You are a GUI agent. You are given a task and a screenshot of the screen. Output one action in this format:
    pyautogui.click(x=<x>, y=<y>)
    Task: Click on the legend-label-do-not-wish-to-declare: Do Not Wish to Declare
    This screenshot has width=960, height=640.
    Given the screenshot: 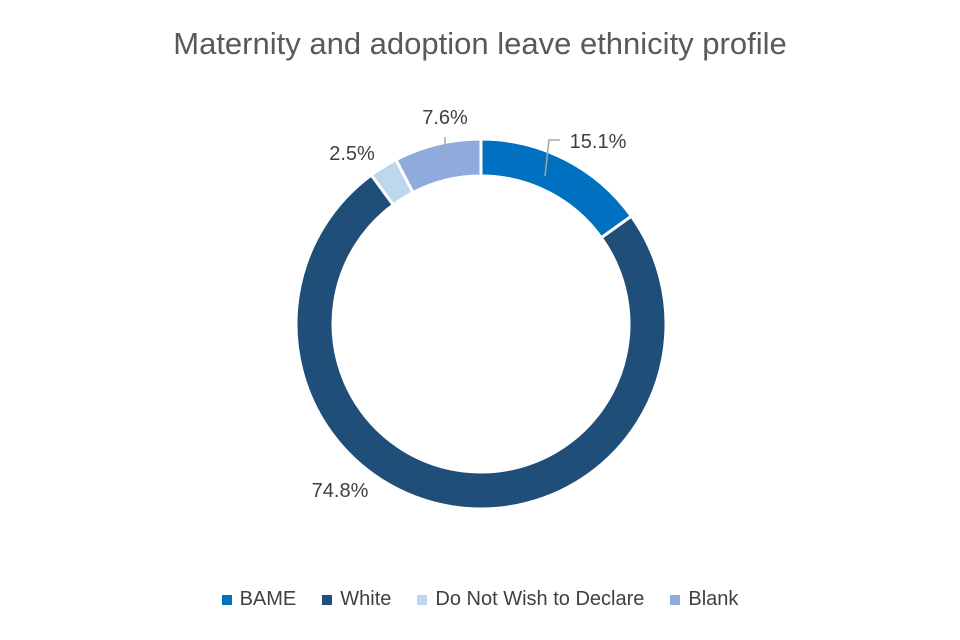 What is the action you would take?
    pyautogui.click(x=540, y=599)
    